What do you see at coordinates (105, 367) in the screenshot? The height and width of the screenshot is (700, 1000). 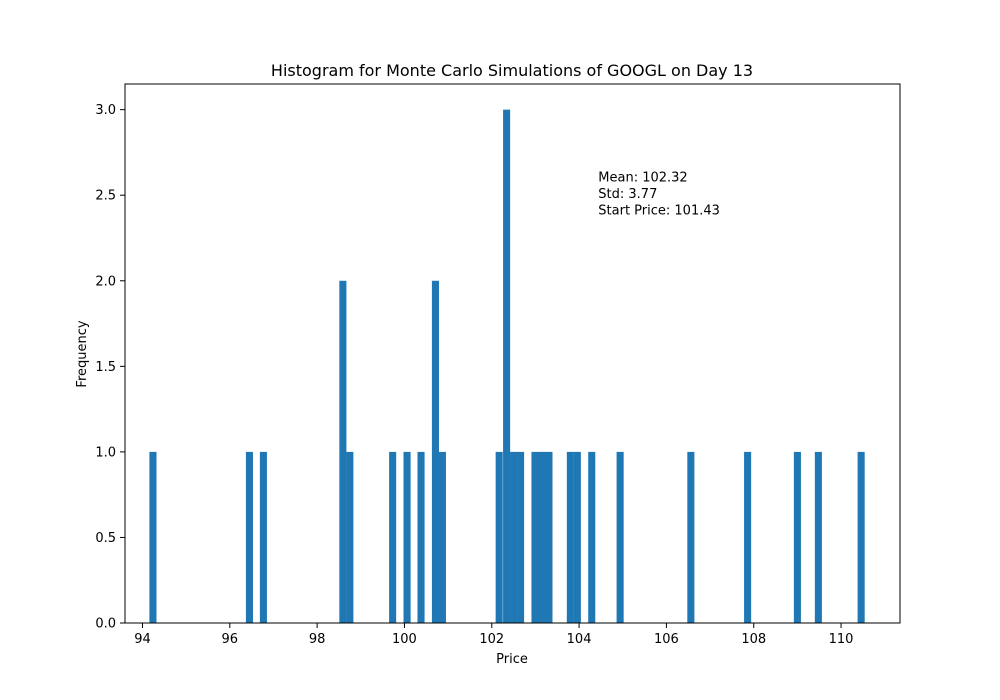 I see `y-tick-label: 1.5` at bounding box center [105, 367].